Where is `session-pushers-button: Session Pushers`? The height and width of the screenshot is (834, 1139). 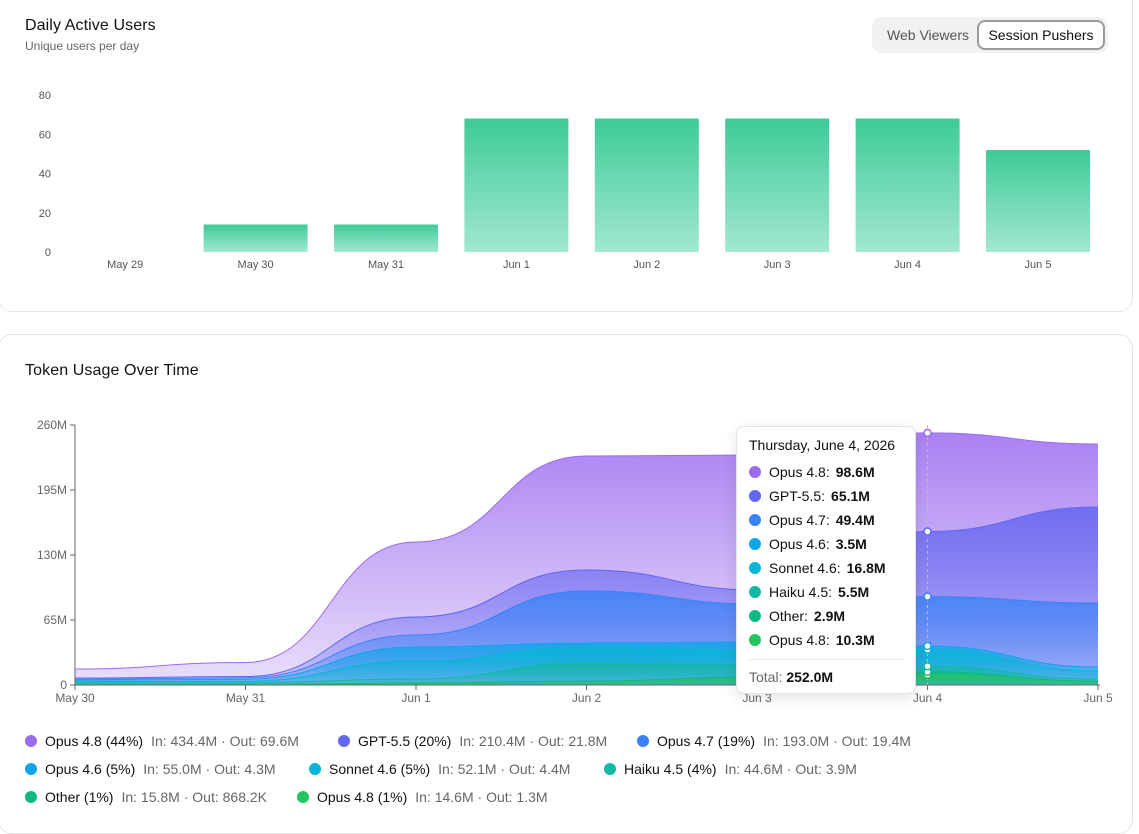
session-pushers-button: Session Pushers is located at coordinates (1041, 35).